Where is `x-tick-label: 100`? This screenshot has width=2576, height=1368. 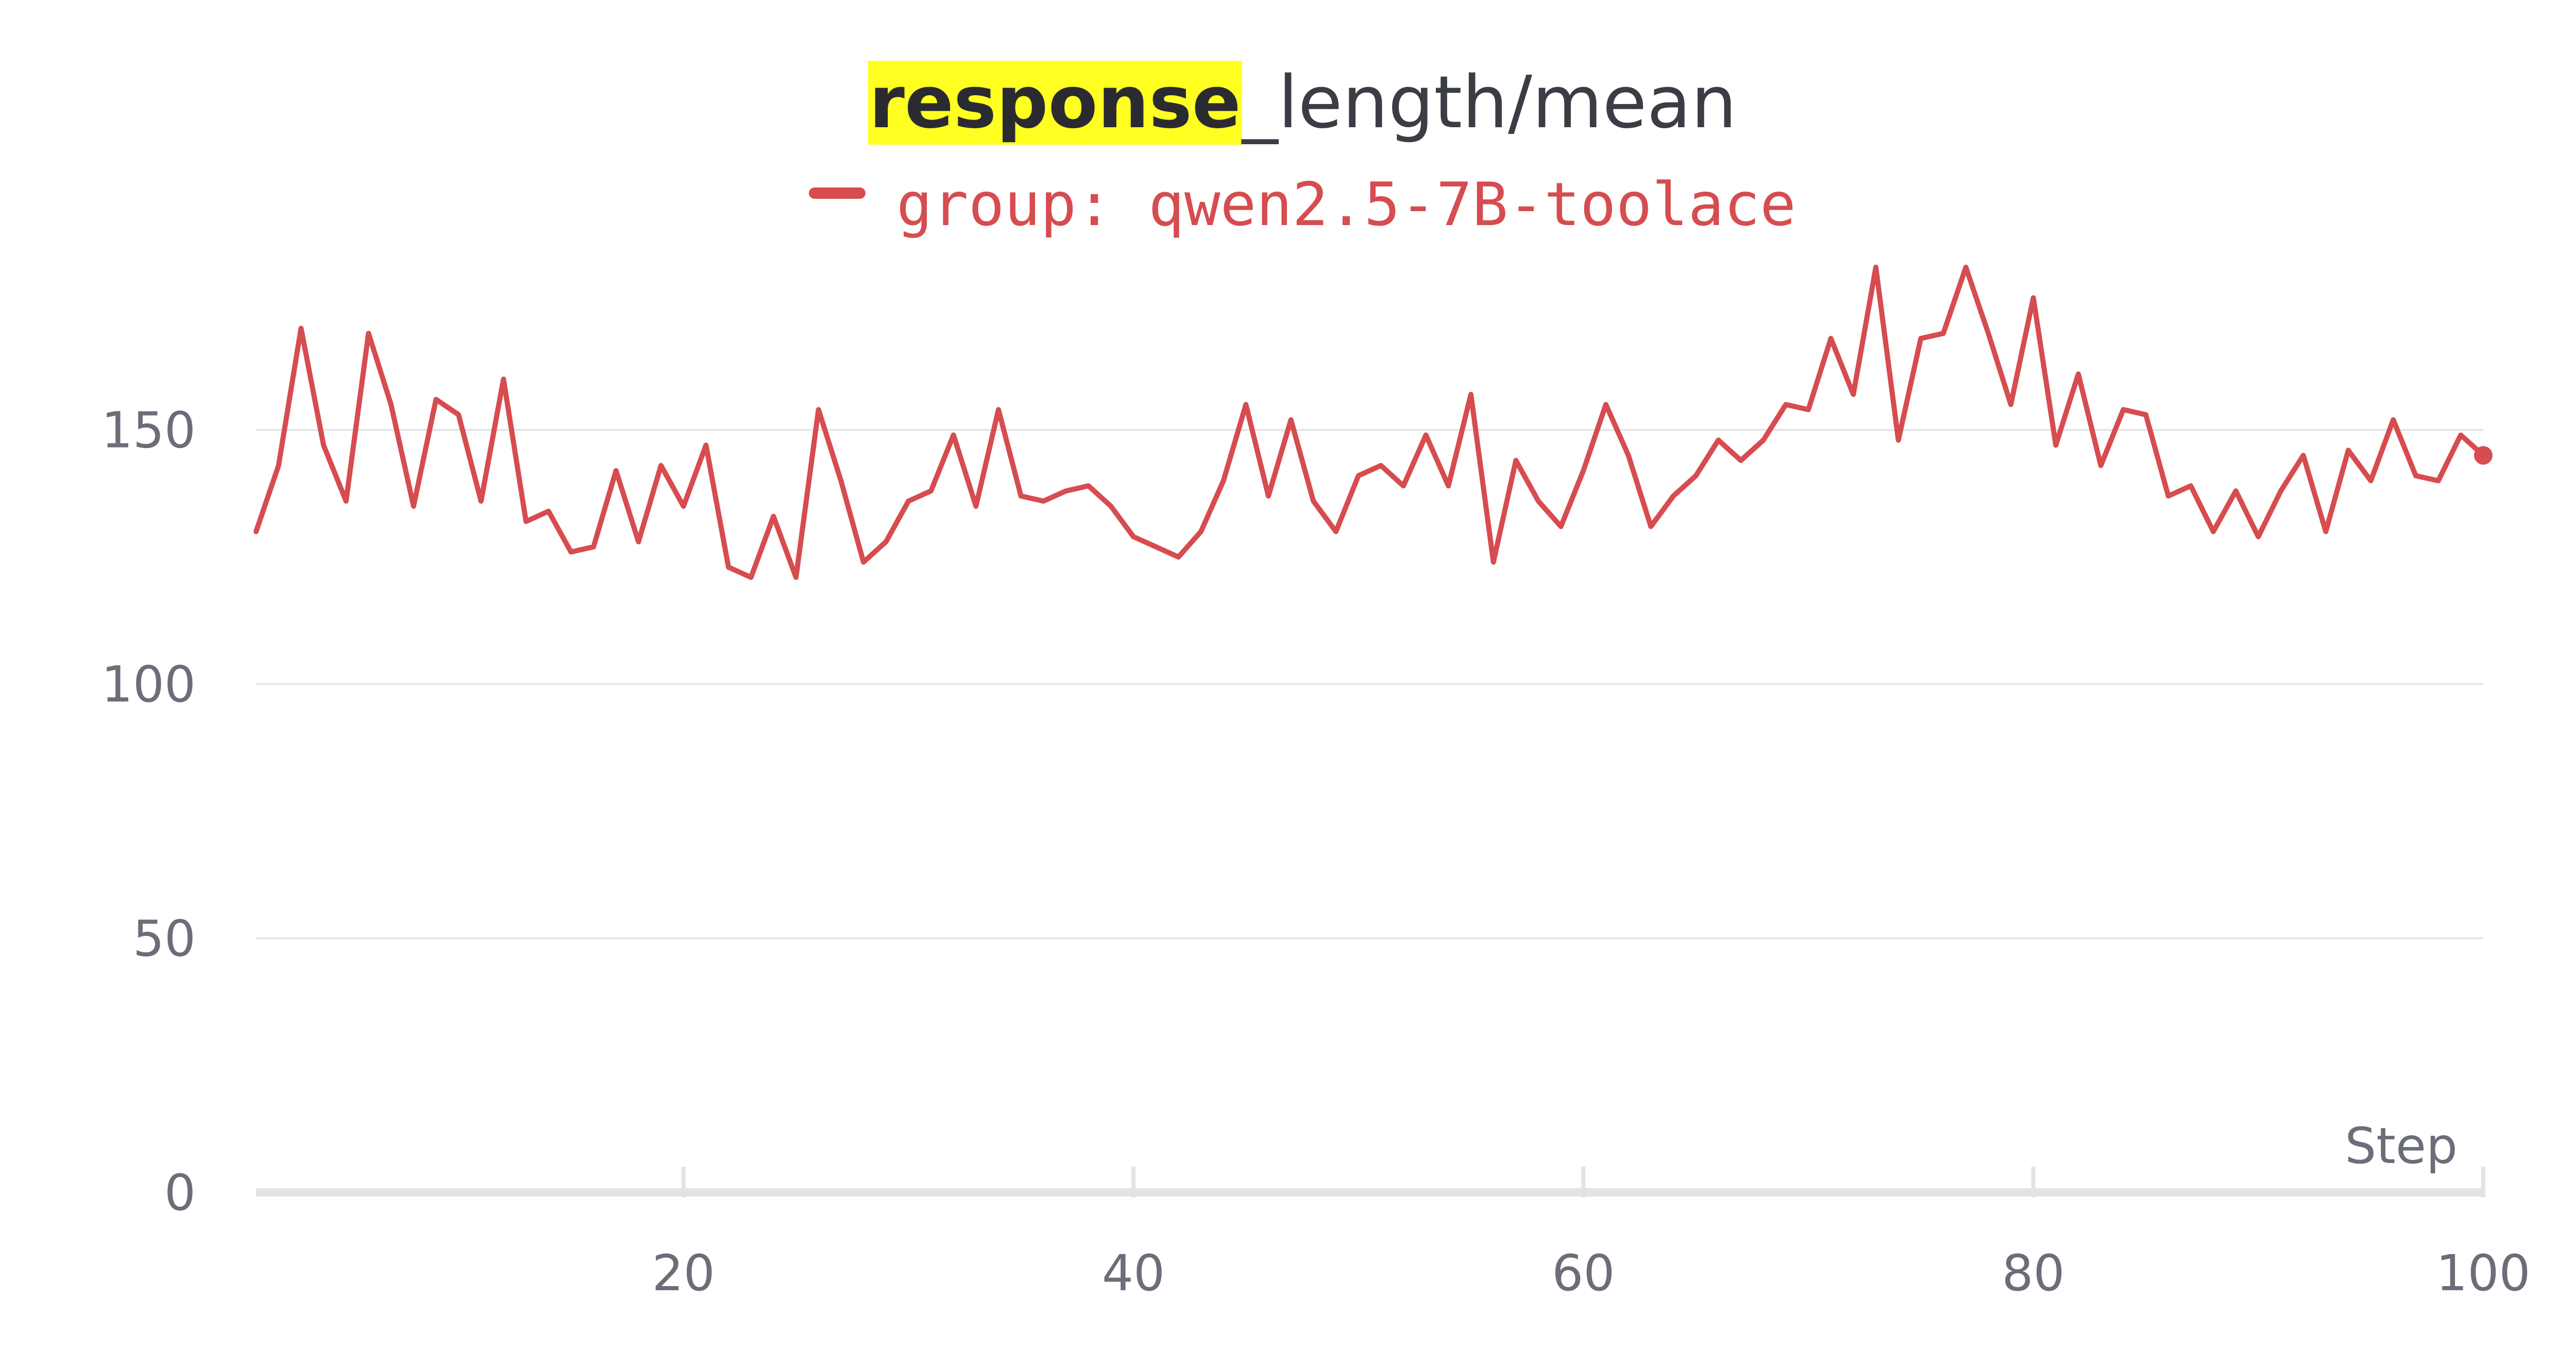
x-tick-label: 100 is located at coordinates (2483, 1273).